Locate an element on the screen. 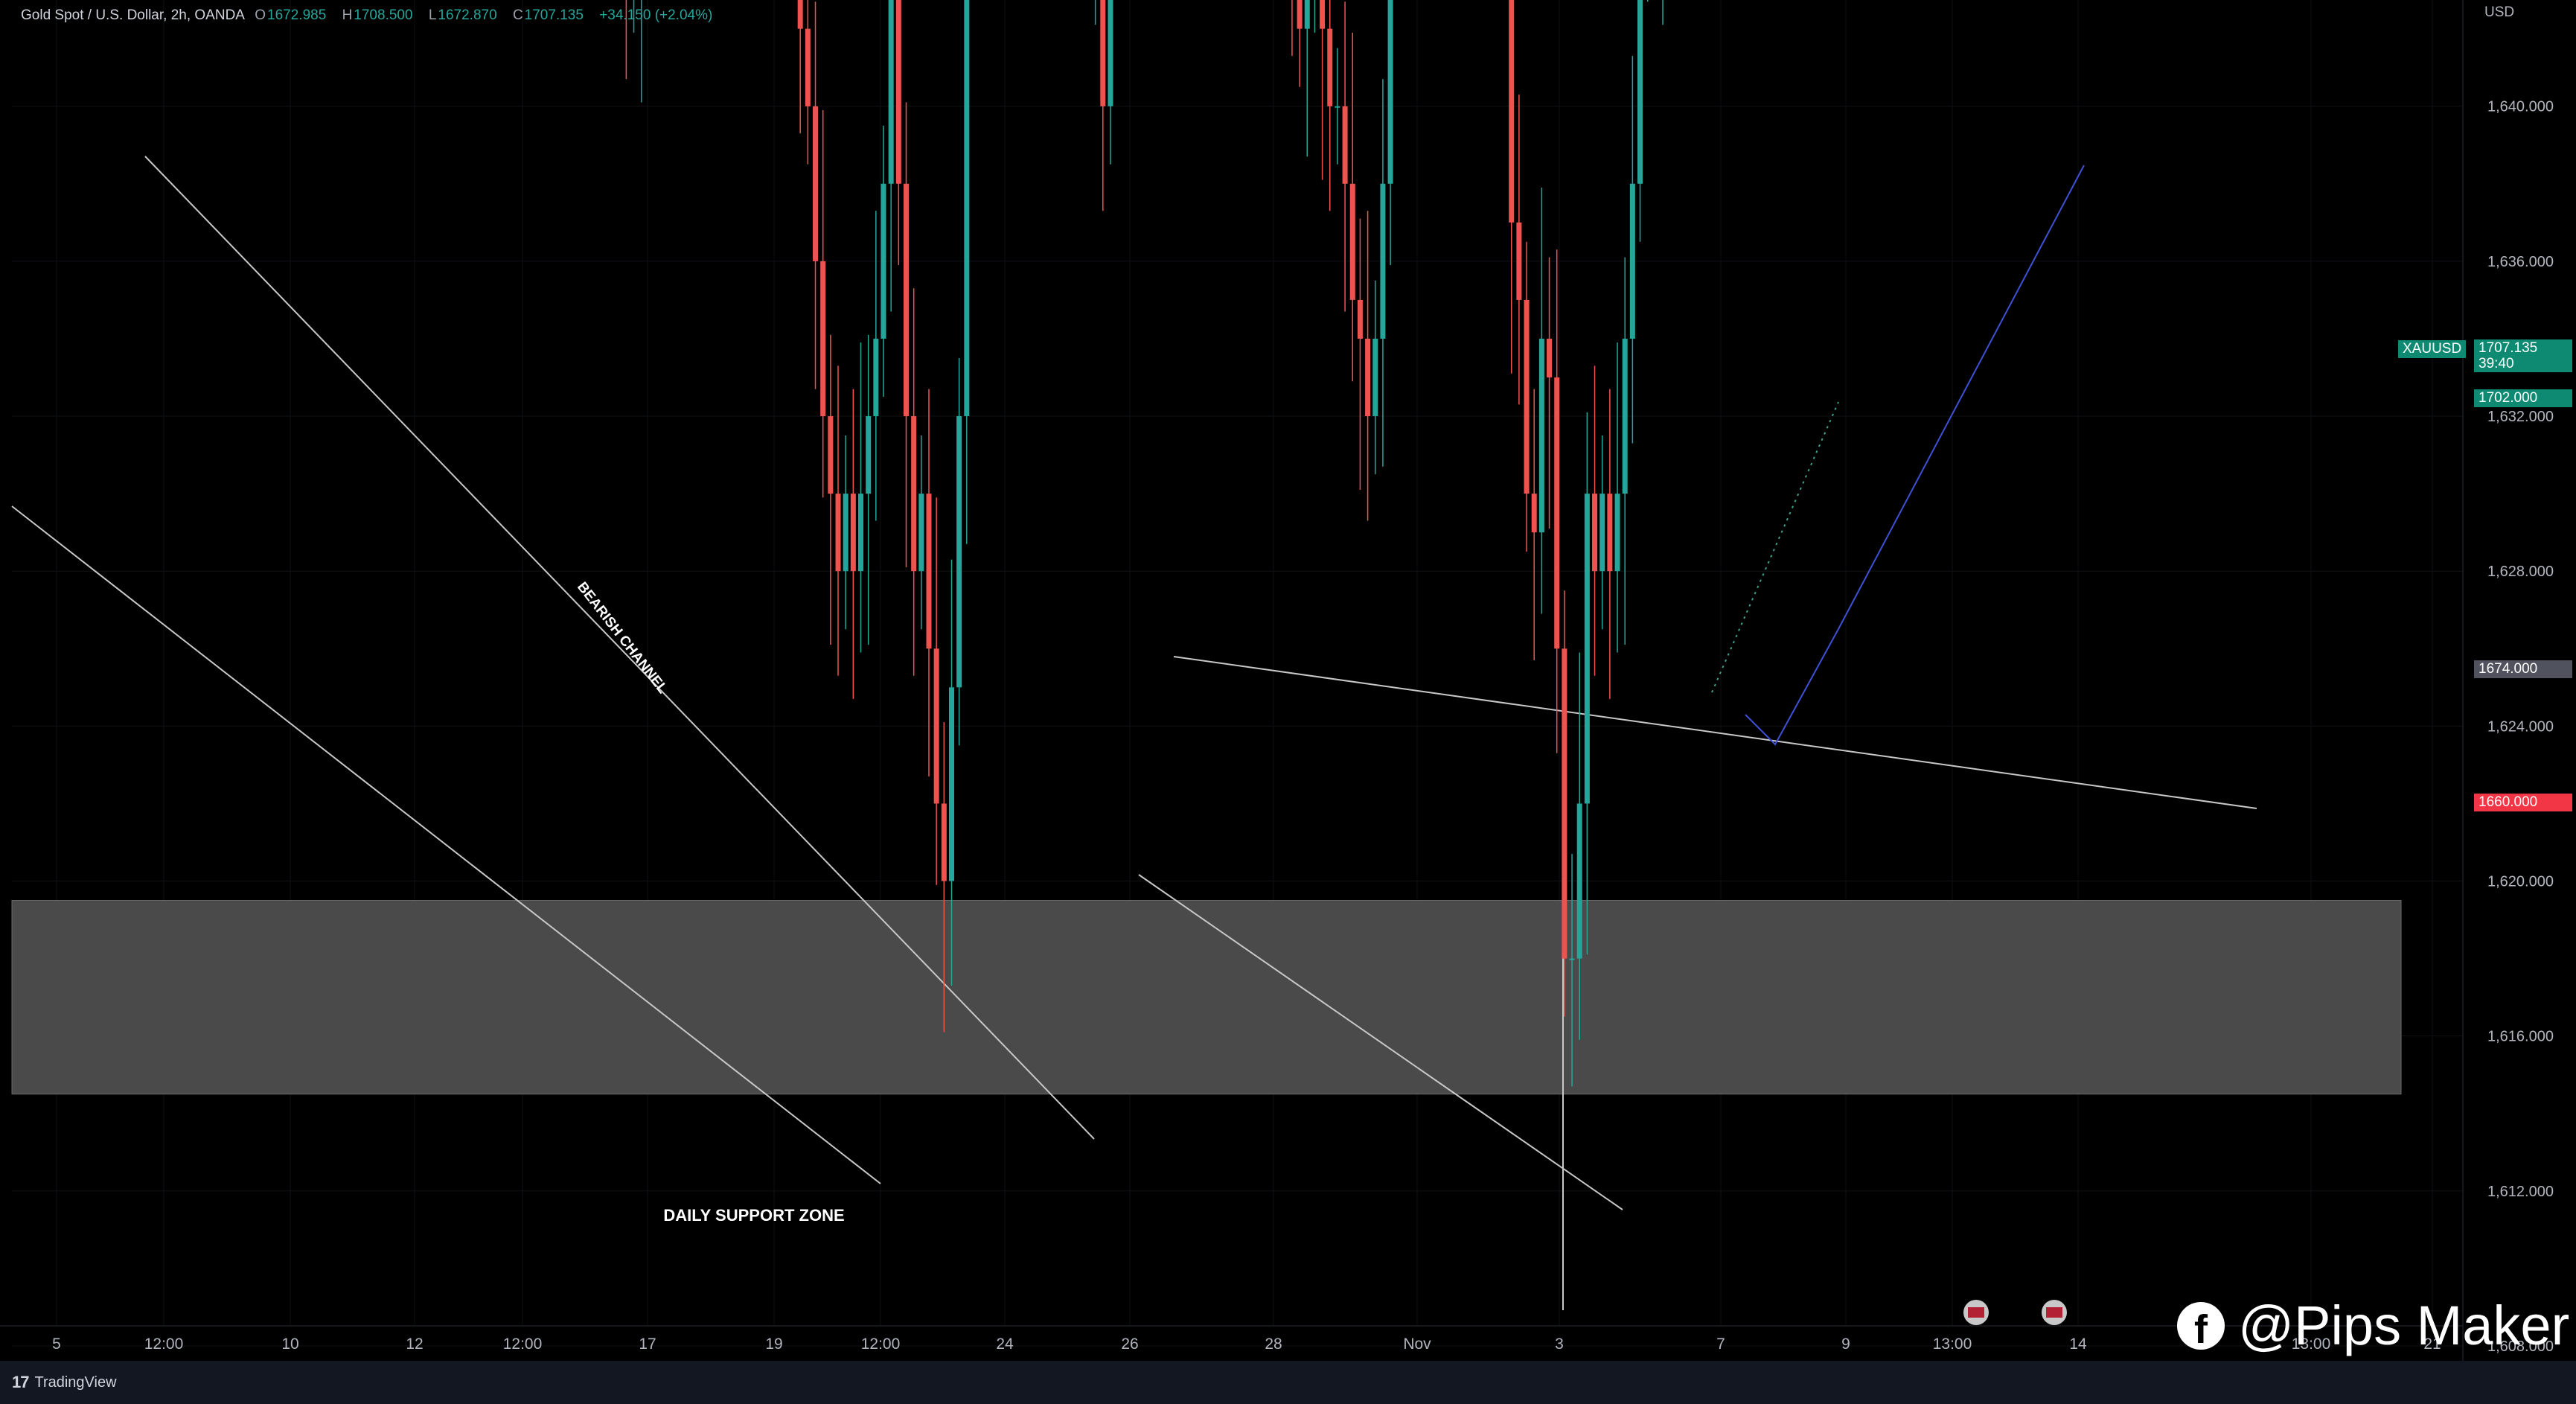  channel-label: BEARISH CHANNEL is located at coordinates (622, 638).